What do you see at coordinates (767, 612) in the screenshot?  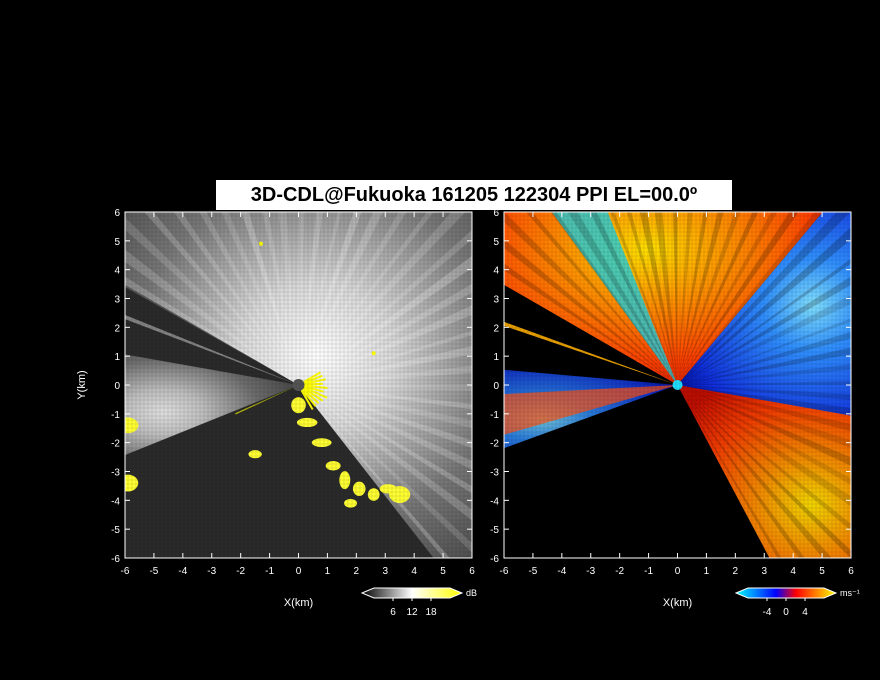 I see `colorbar-tick-label: -4` at bounding box center [767, 612].